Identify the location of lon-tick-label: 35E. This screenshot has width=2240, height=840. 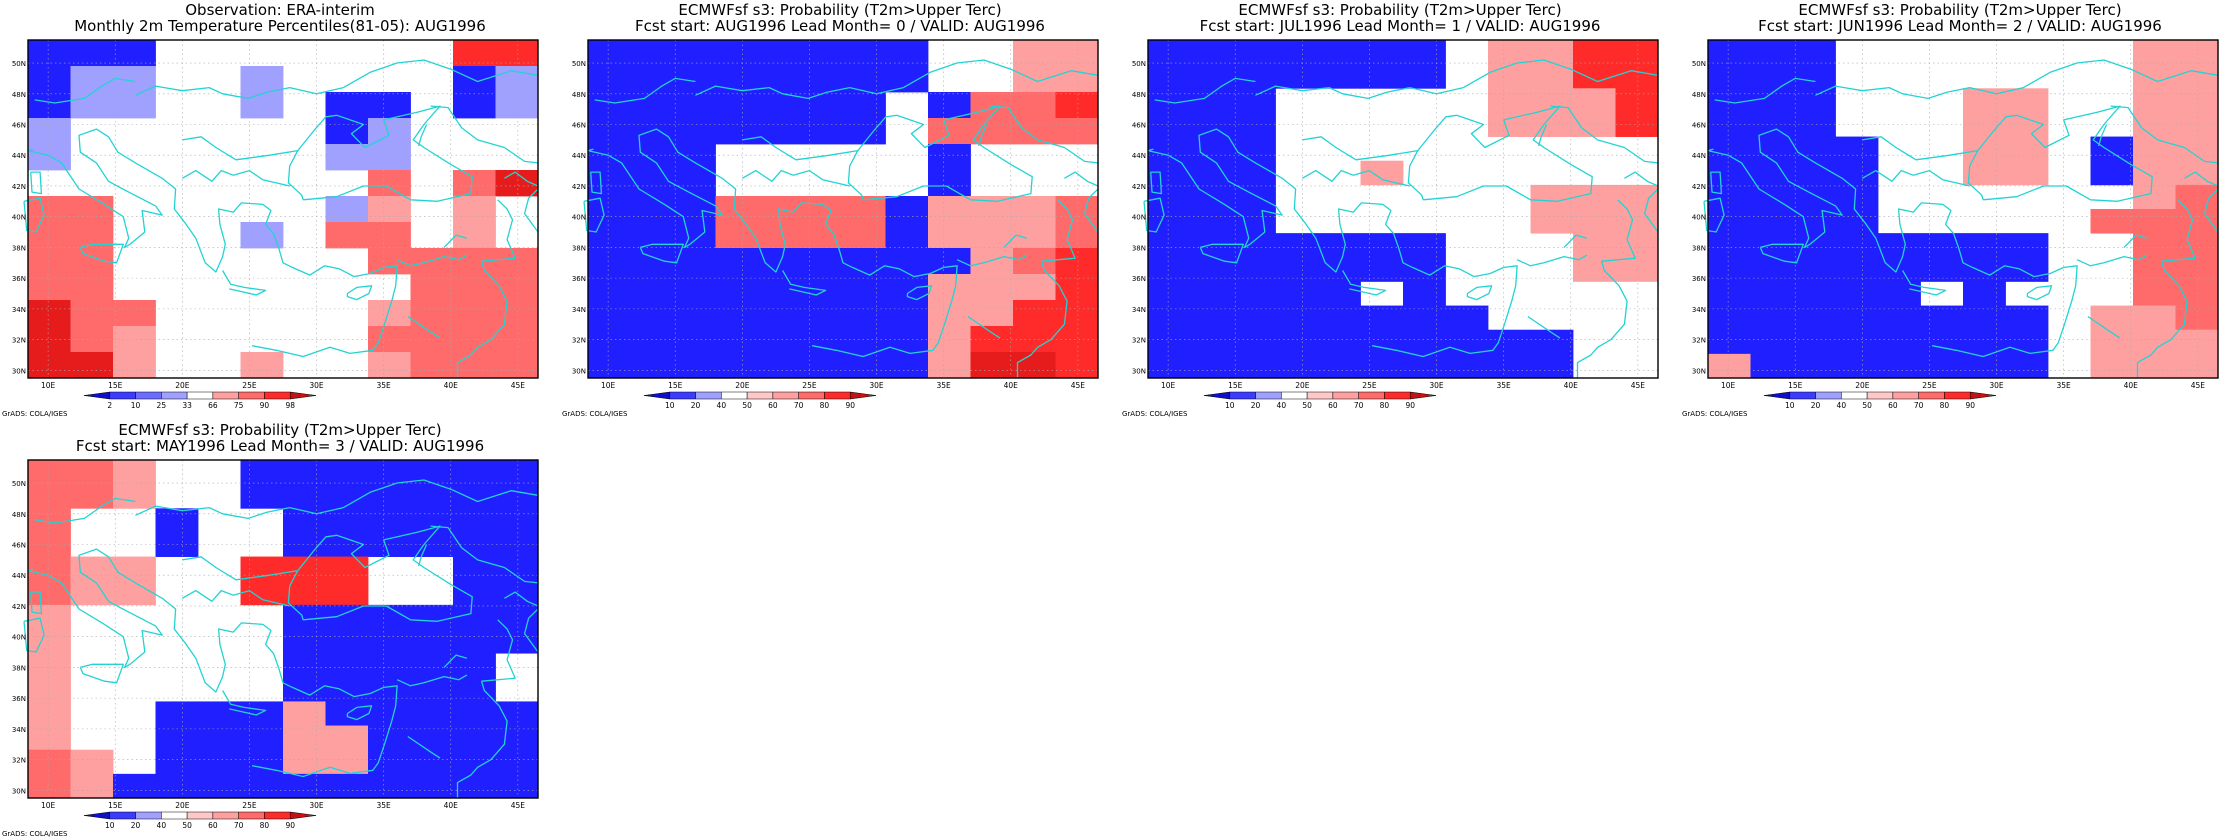
(384, 805).